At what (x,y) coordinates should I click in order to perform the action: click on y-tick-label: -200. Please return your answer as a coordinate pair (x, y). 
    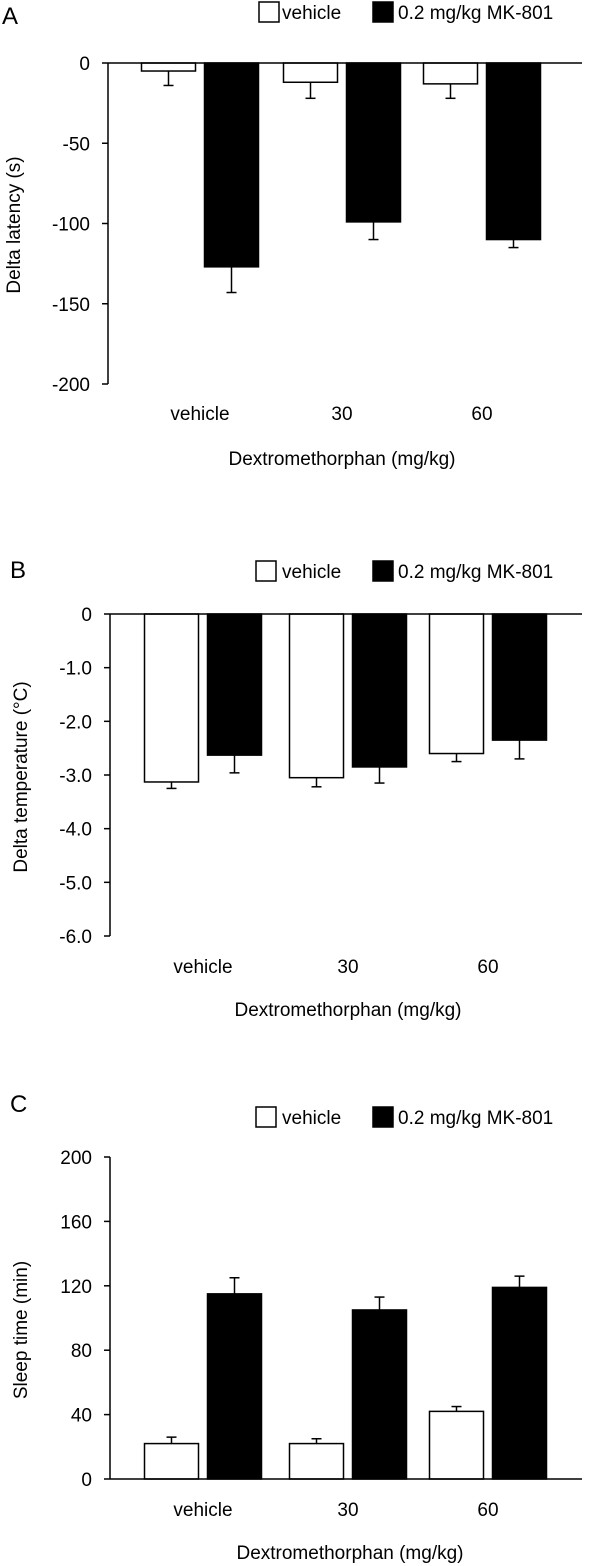
    Looking at the image, I should click on (71, 385).